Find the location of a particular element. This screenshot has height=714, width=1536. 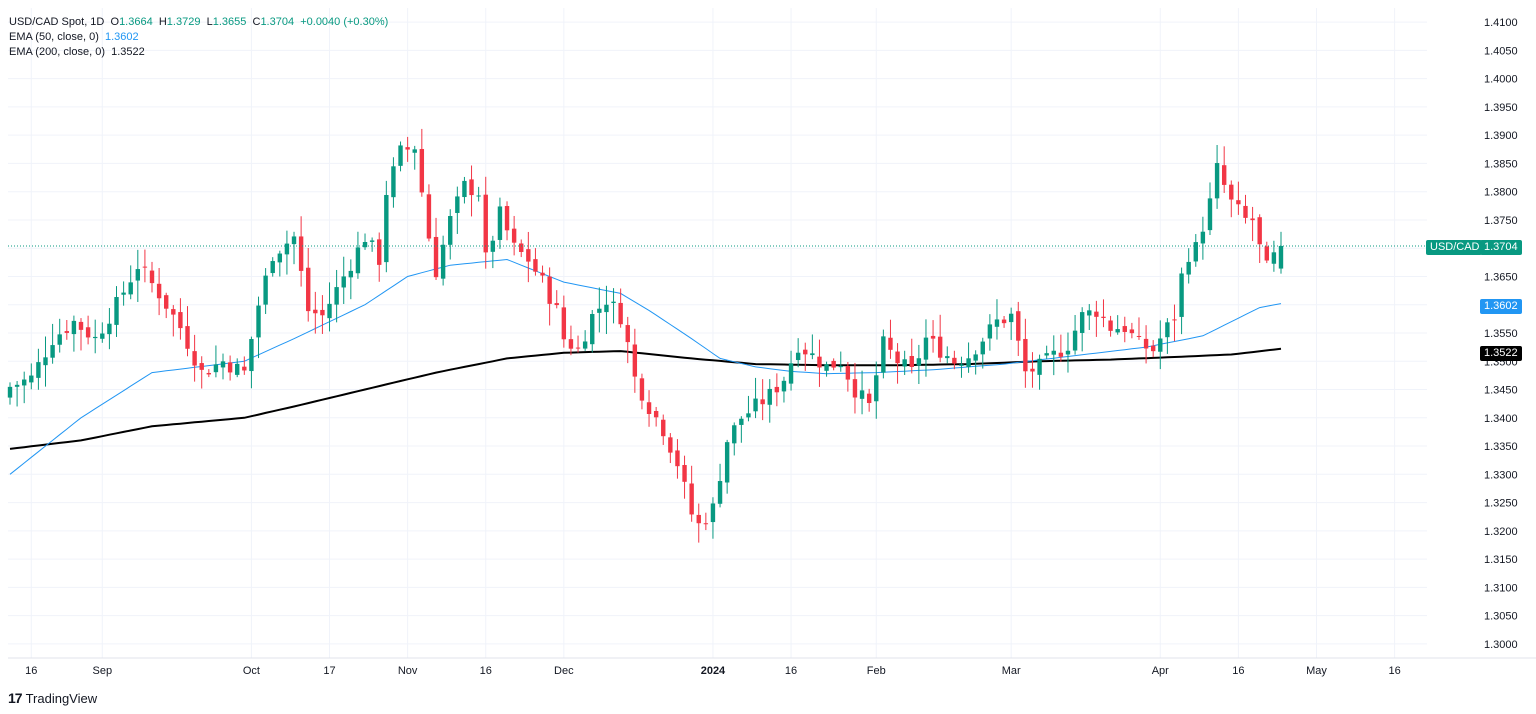

y-tick-label: 1.3950 is located at coordinates (1501, 108).